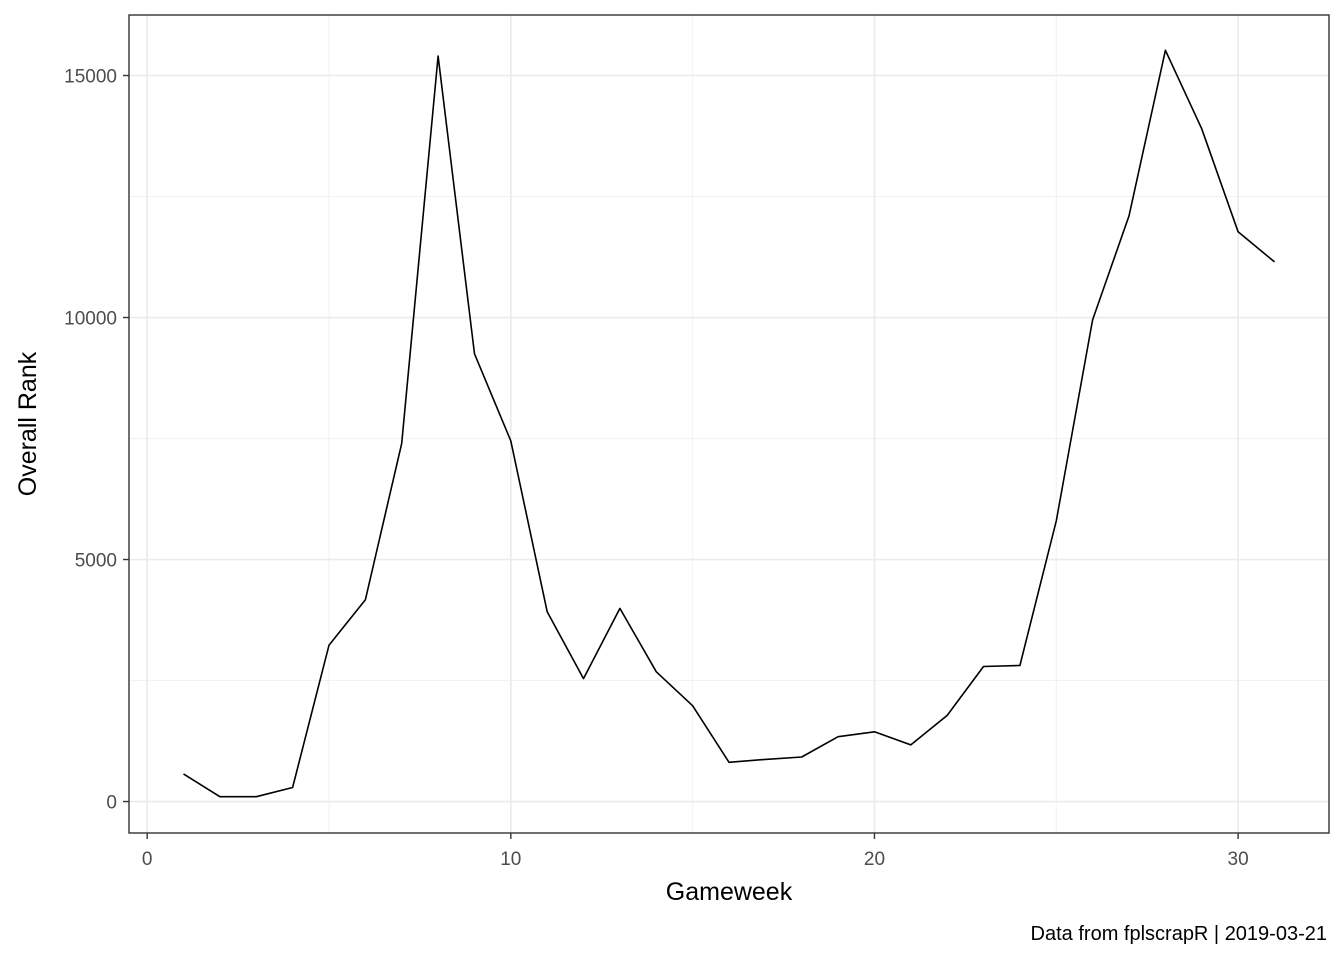 The height and width of the screenshot is (960, 1344). Describe the element at coordinates (874, 859) in the screenshot. I see `x-tick-label: 20` at that location.